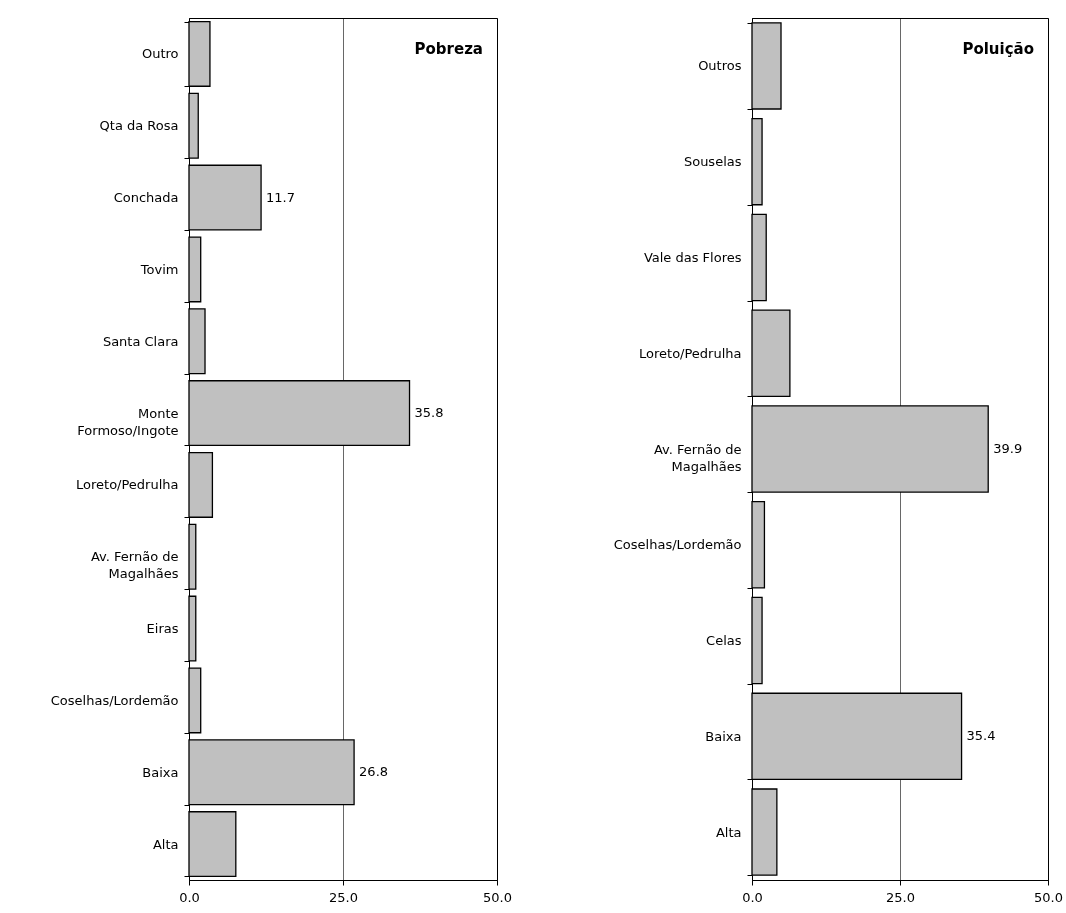 Image resolution: width=1066 pixels, height=913 pixels. What do you see at coordinates (692, 257) in the screenshot?
I see `y-tick-label: Vale das Flores` at bounding box center [692, 257].